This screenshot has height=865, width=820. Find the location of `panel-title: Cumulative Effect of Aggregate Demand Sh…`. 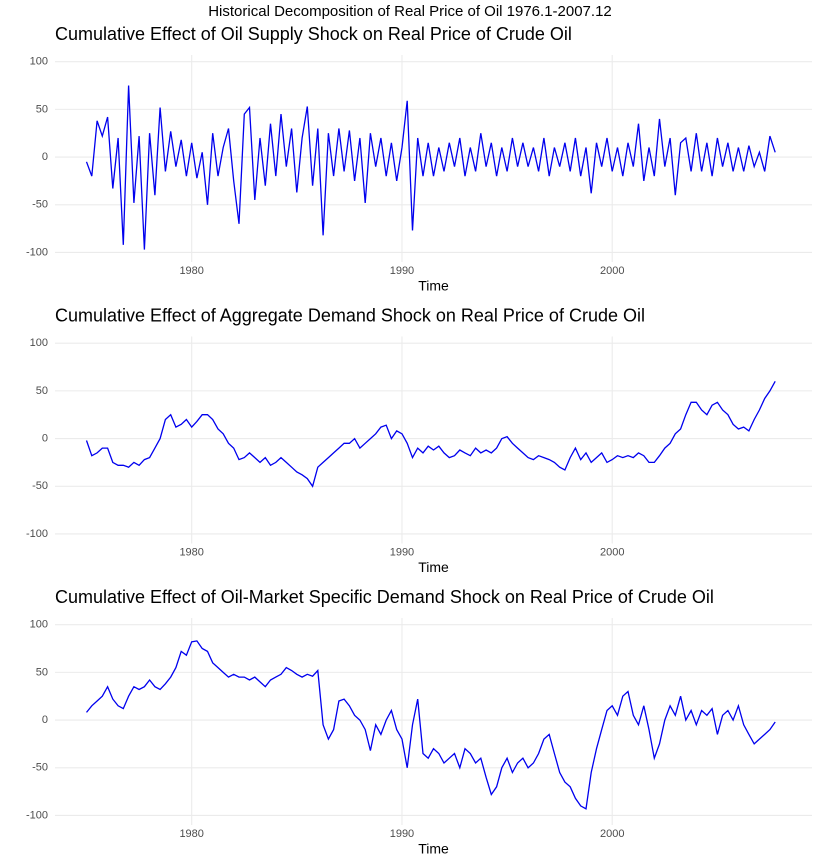

panel-title: Cumulative Effect of Aggregate Demand Sh… is located at coordinates (350, 315).